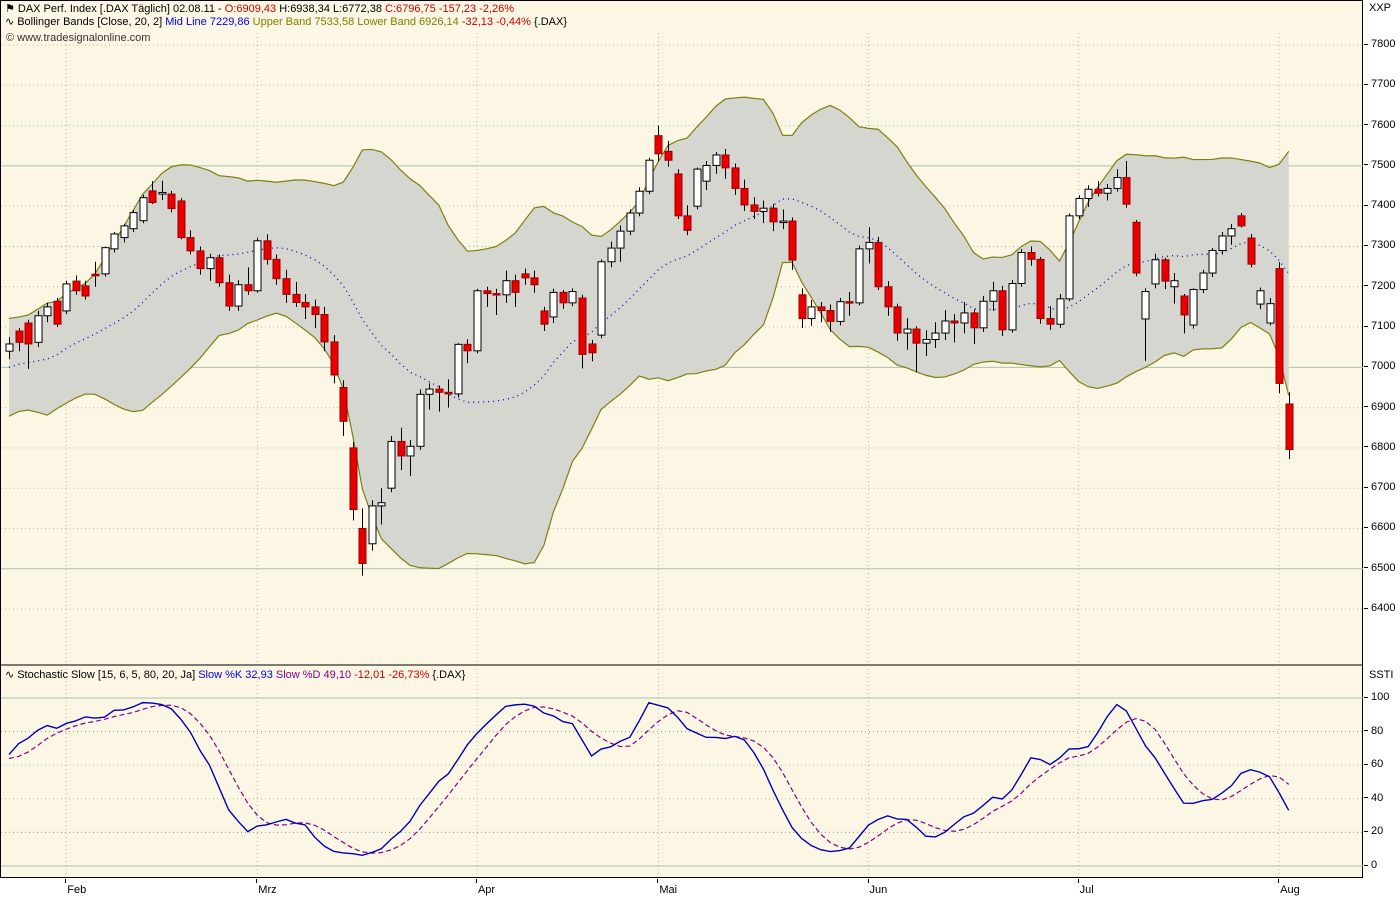 This screenshot has width=1400, height=900. What do you see at coordinates (668, 890) in the screenshot?
I see `month-label-mai: Mai` at bounding box center [668, 890].